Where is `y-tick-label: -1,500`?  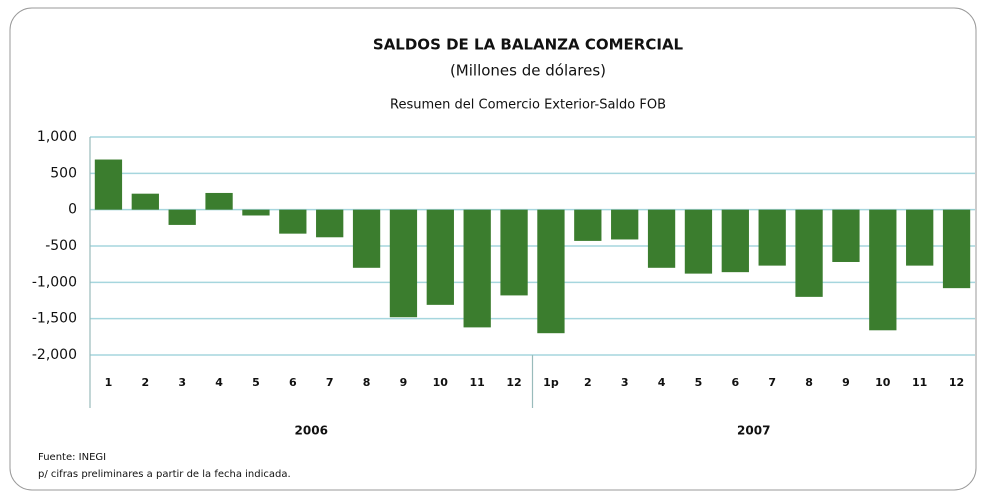
y-tick-label: -1,500 is located at coordinates (54, 319).